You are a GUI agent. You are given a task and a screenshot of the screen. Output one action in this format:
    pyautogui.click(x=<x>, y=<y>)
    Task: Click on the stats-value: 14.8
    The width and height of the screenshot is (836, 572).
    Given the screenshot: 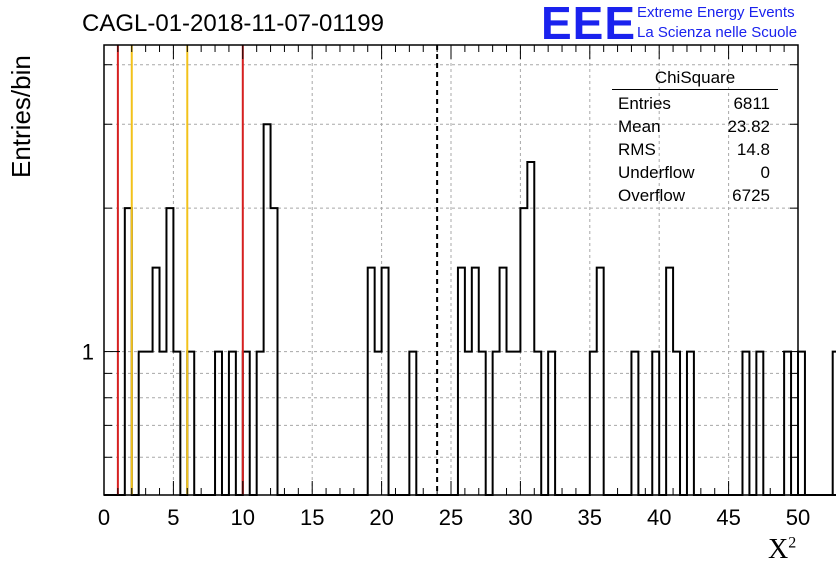 What is the action you would take?
    pyautogui.click(x=753, y=149)
    